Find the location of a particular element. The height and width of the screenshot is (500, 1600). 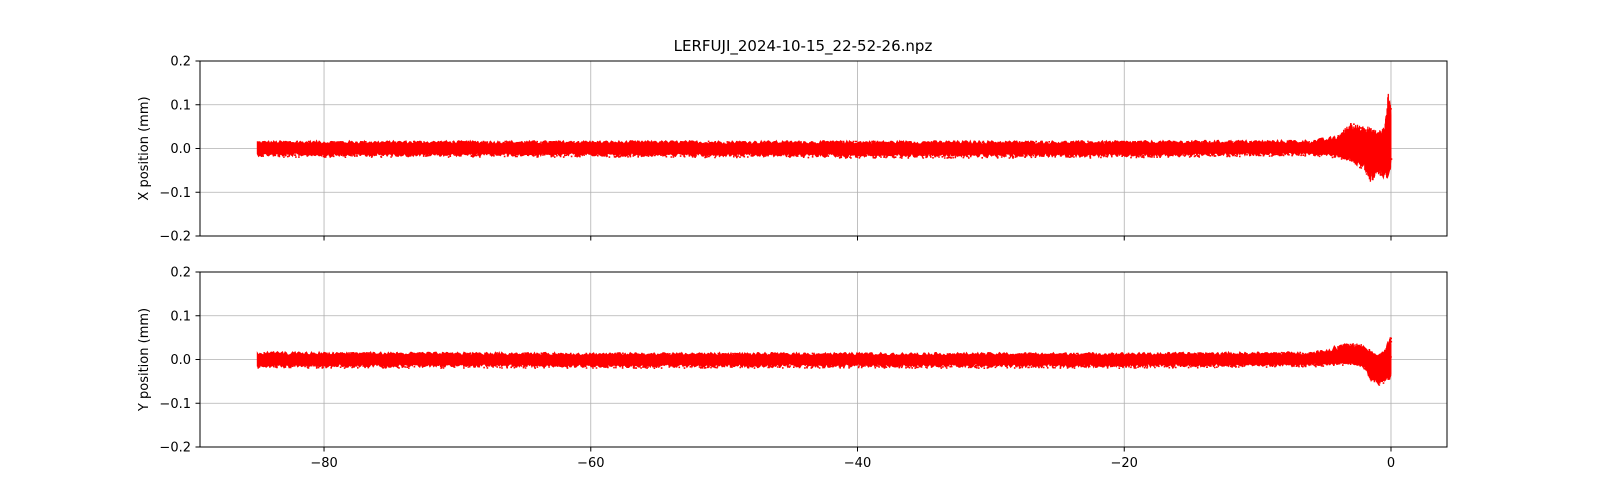

y-axis-label: X position (mm) is located at coordinates (144, 148).